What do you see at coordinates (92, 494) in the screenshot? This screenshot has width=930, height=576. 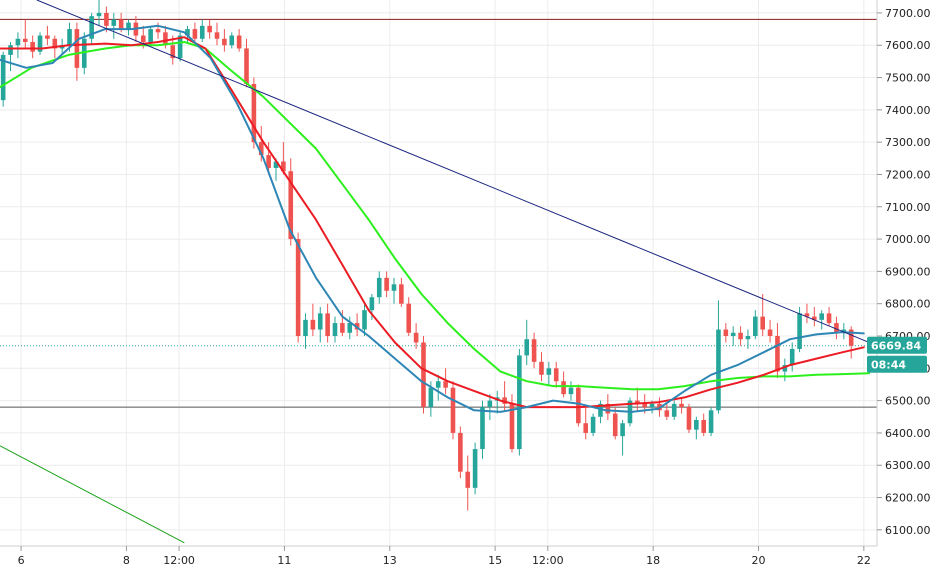 I see `green-trendline` at bounding box center [92, 494].